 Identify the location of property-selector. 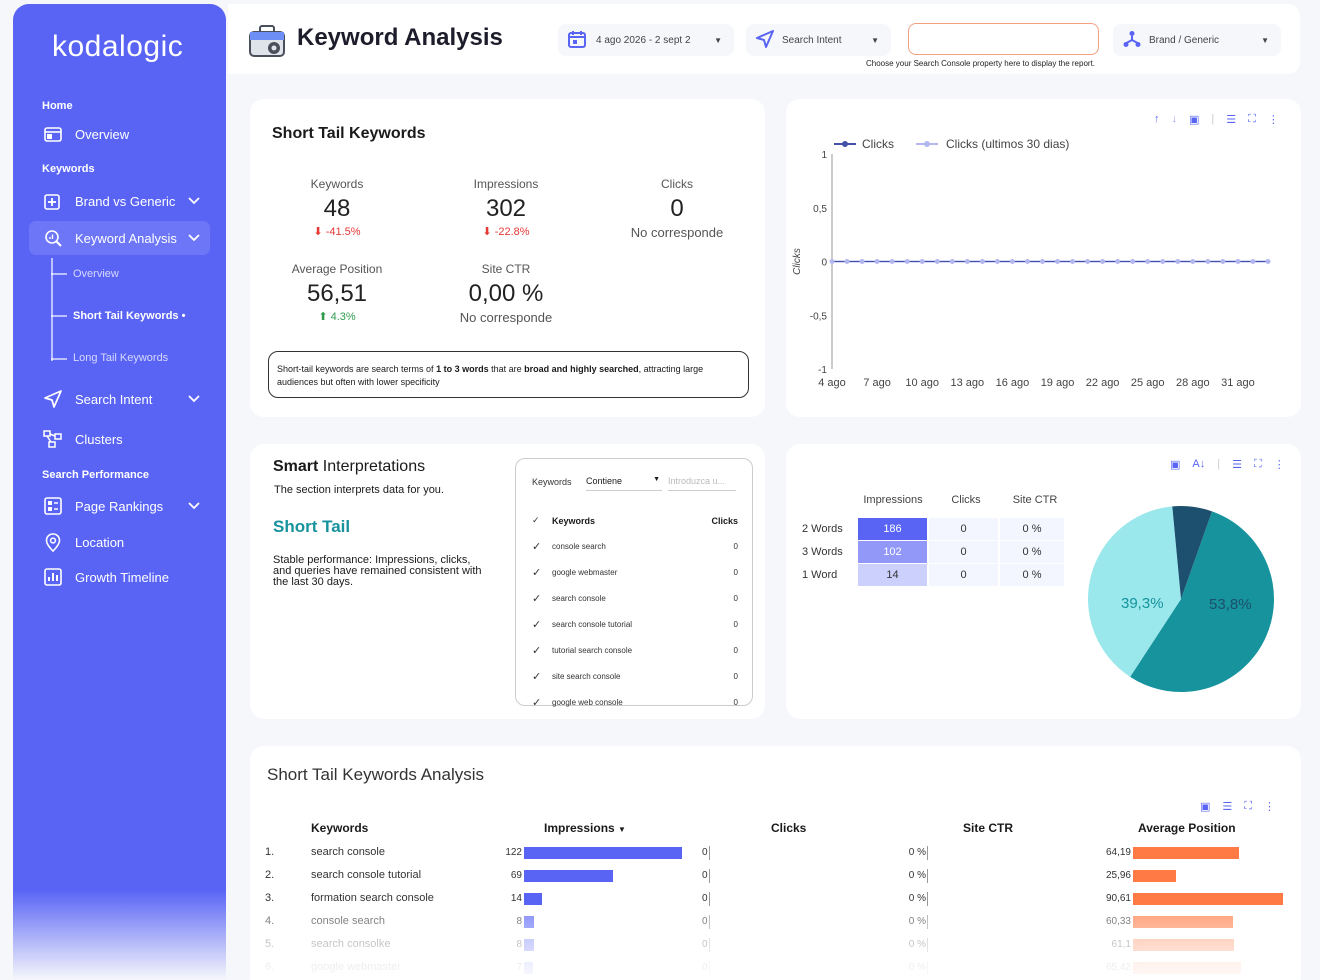
(1003, 39).